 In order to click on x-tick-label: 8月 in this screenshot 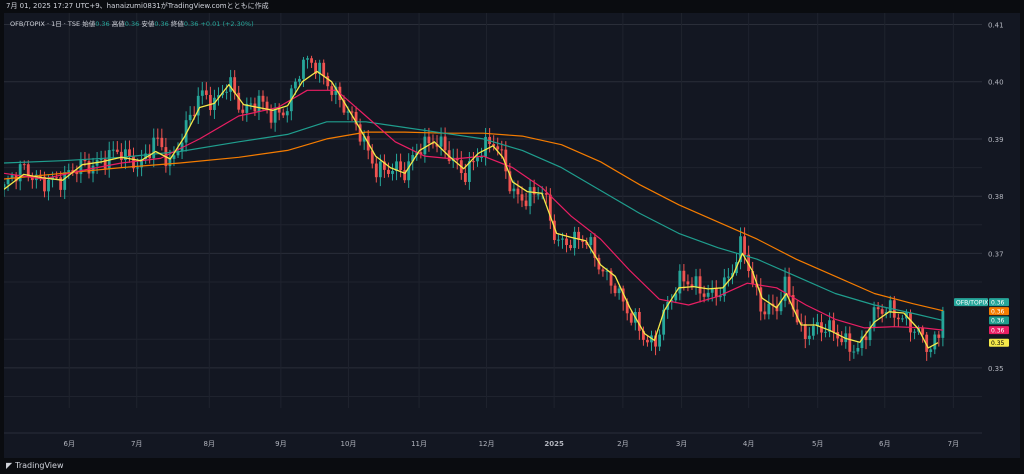, I will do `click(209, 444)`.